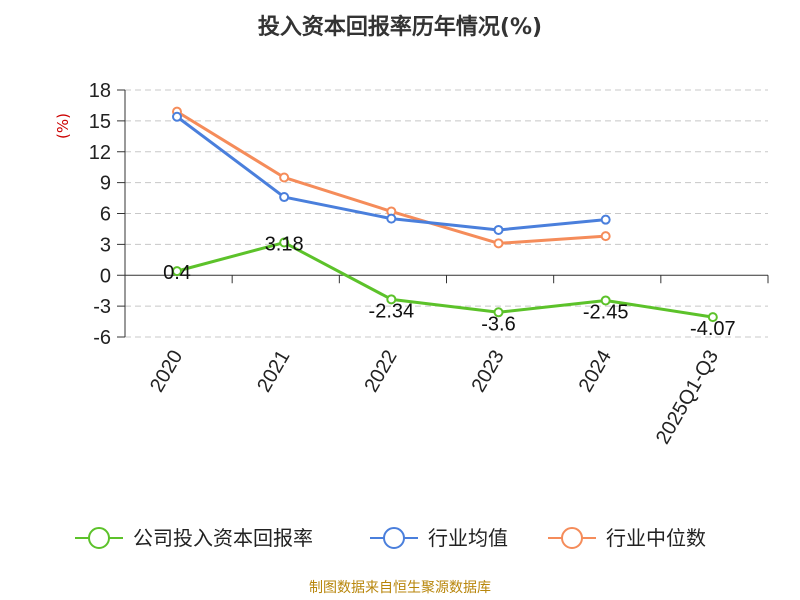  What do you see at coordinates (445, 280) in the screenshot?
I see `series-line` at bounding box center [445, 280].